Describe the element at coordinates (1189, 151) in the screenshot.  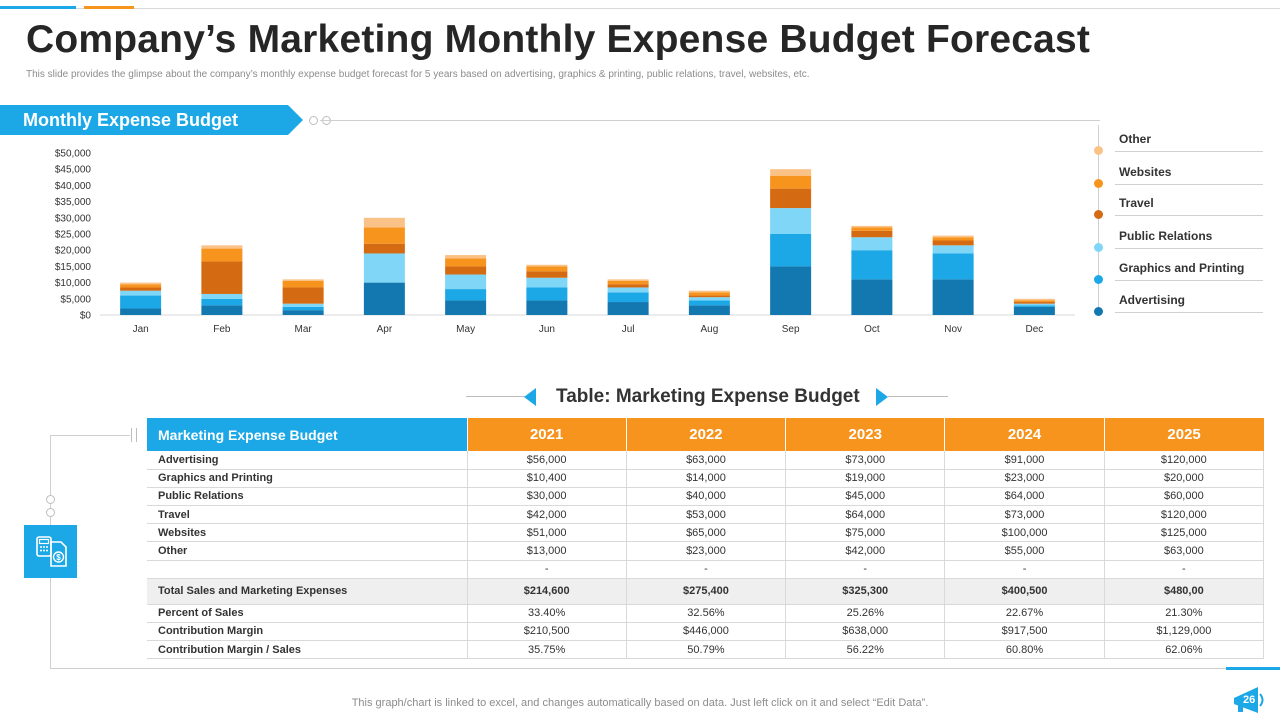
I see `legend-underline` at that location.